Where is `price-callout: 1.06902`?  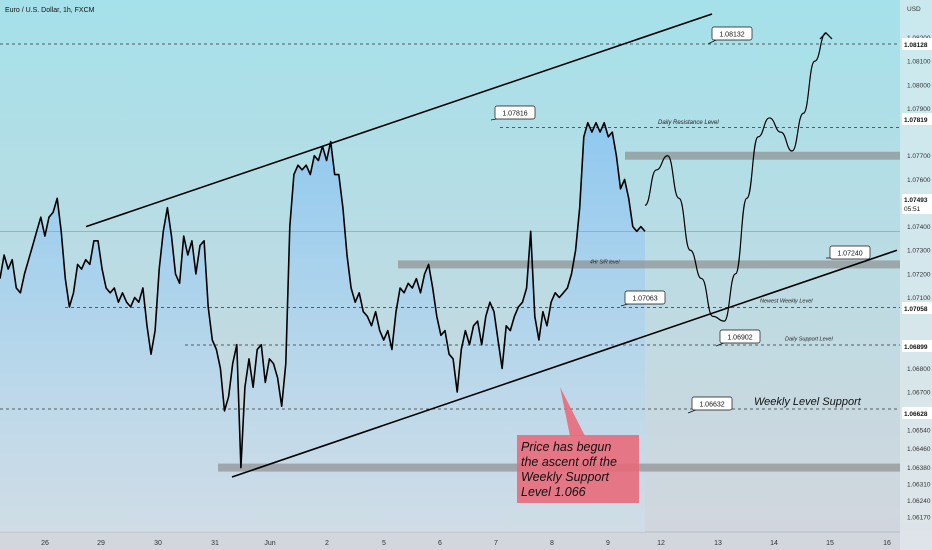
price-callout: 1.06902 is located at coordinates (738, 338).